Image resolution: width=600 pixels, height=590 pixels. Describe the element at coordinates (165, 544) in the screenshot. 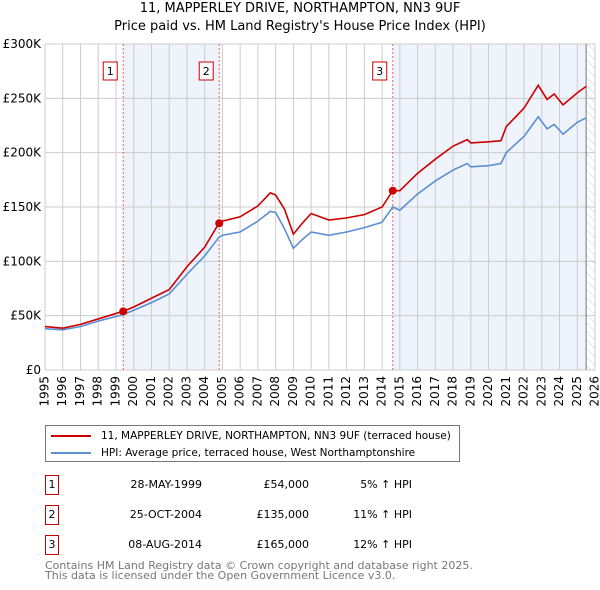

I see `sale-date: 08-AUG-2014` at that location.